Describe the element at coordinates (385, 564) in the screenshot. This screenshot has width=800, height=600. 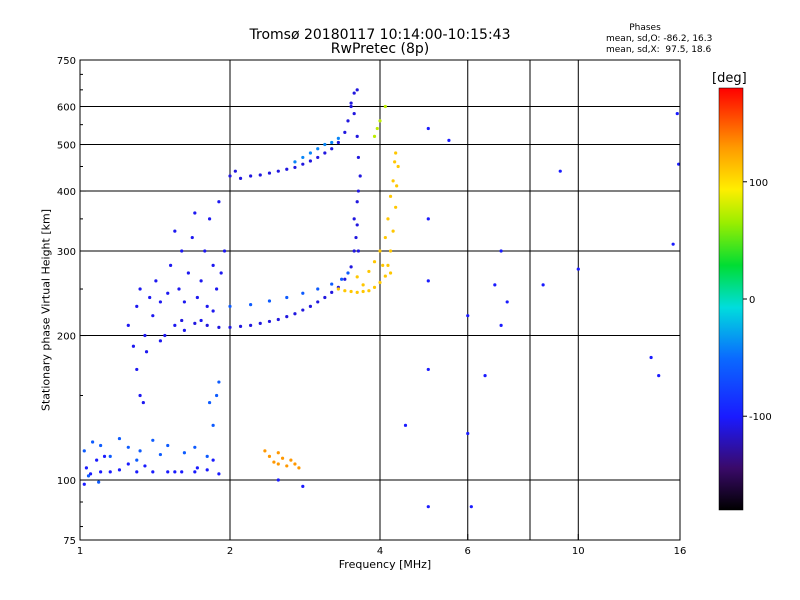
I see `x-axis-label: Frequency [MHz]` at that location.